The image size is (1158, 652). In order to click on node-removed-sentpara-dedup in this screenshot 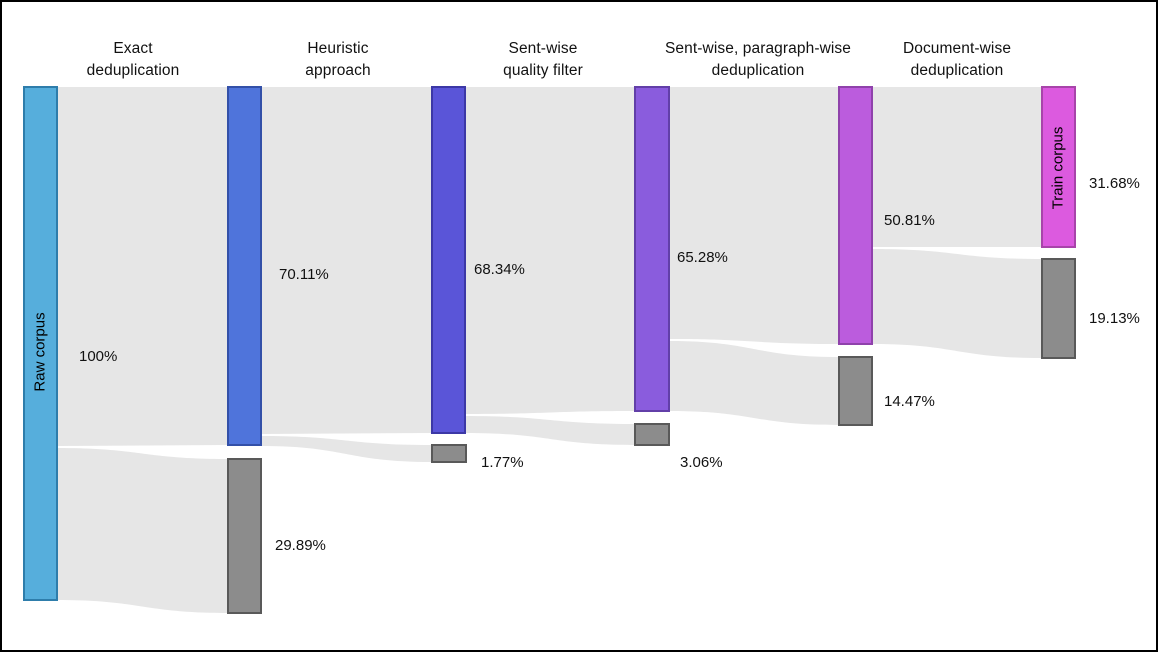, I will do `click(855, 391)`.